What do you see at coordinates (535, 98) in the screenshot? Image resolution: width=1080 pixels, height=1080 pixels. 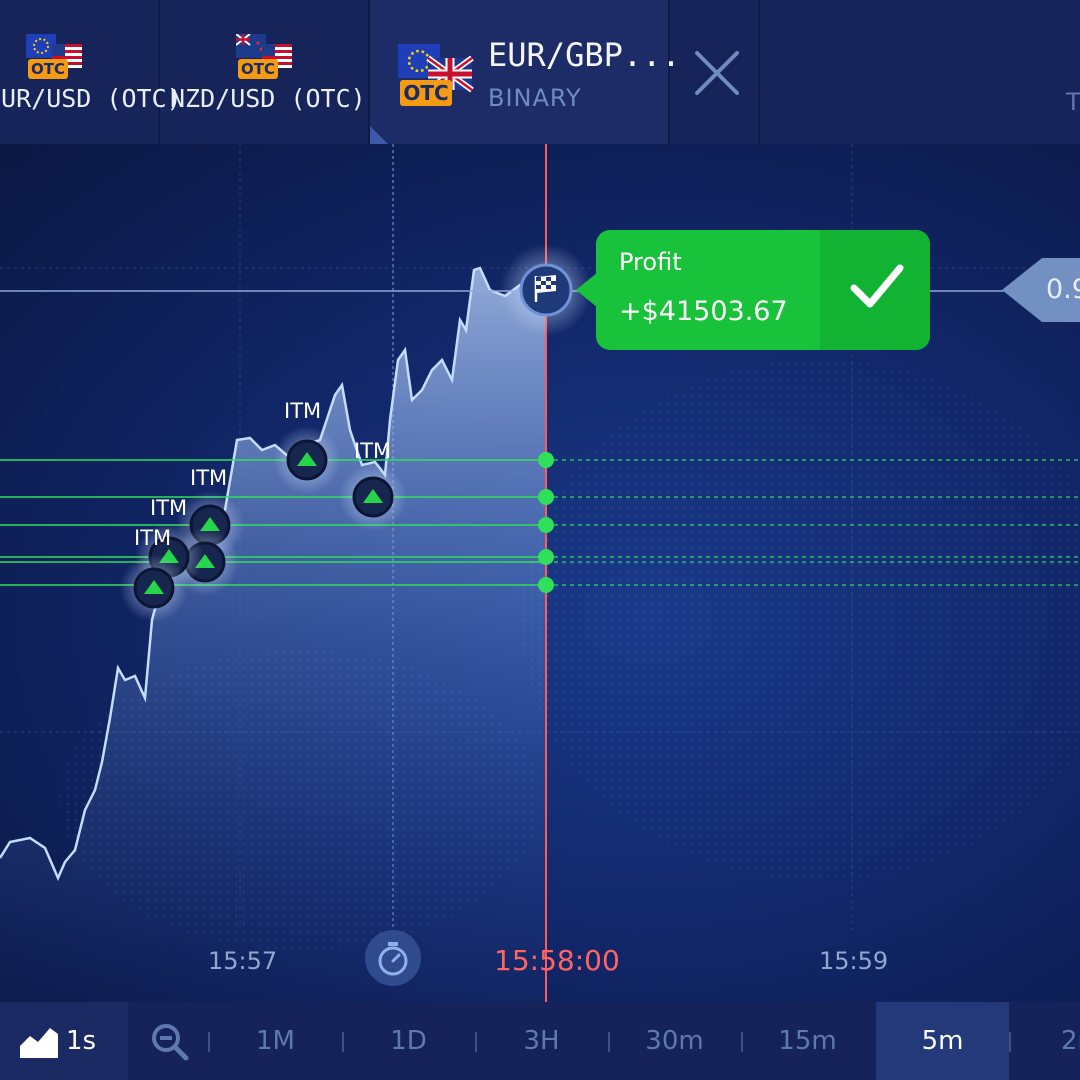 I see `active-asset-type: BINARY` at bounding box center [535, 98].